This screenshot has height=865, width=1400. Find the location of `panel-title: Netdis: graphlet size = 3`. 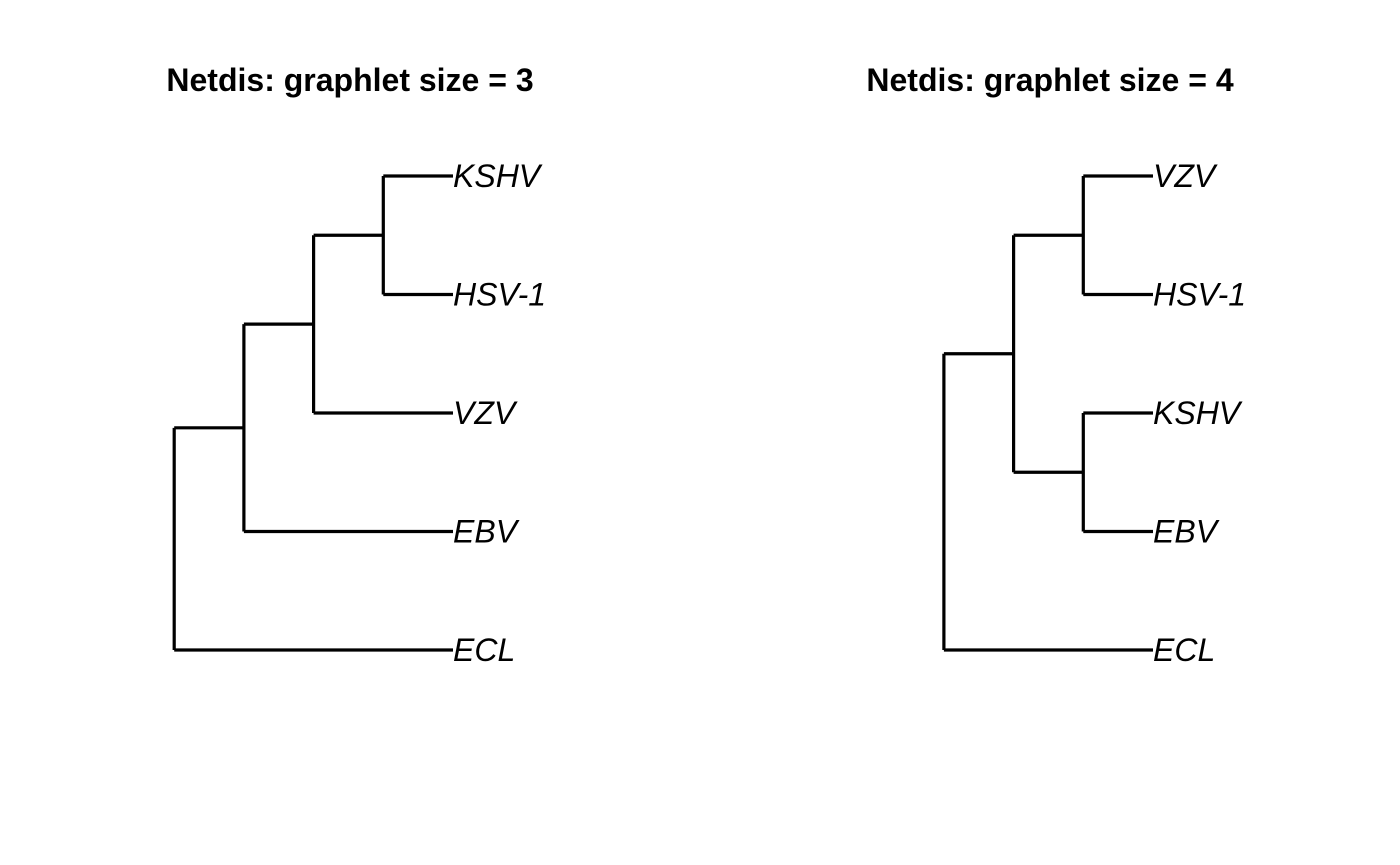

panel-title: Netdis: graphlet size = 3 is located at coordinates (350, 80).